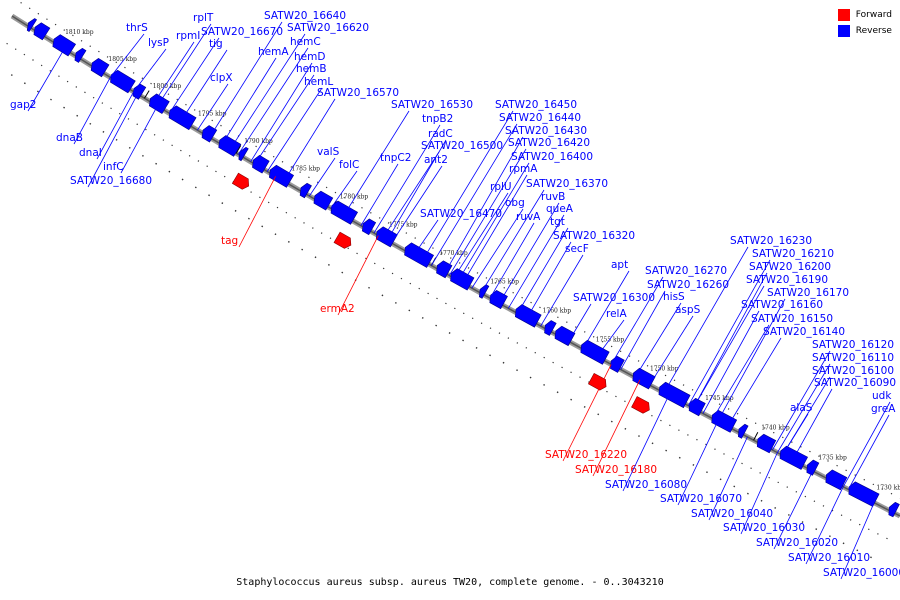  Describe the element at coordinates (437, 119) in the screenshot. I see `gene-label-tnpb2: tnpB2` at that location.